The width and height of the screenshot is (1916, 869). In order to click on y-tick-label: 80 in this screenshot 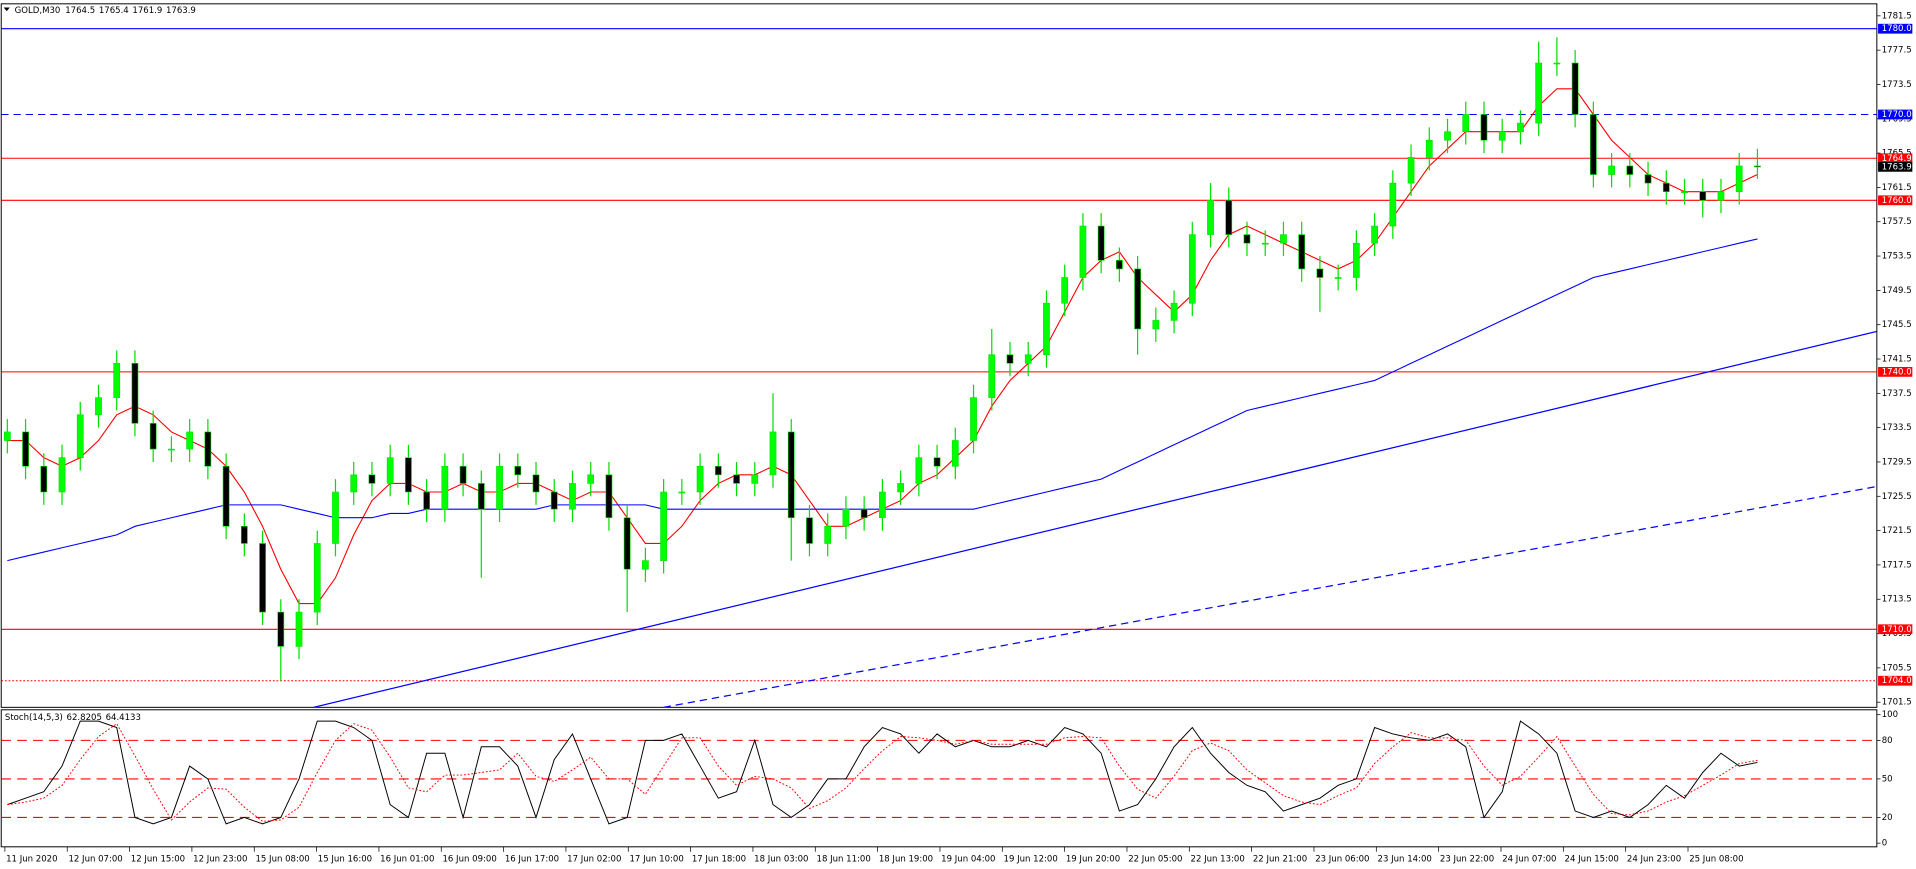, I will do `click(1887, 741)`.